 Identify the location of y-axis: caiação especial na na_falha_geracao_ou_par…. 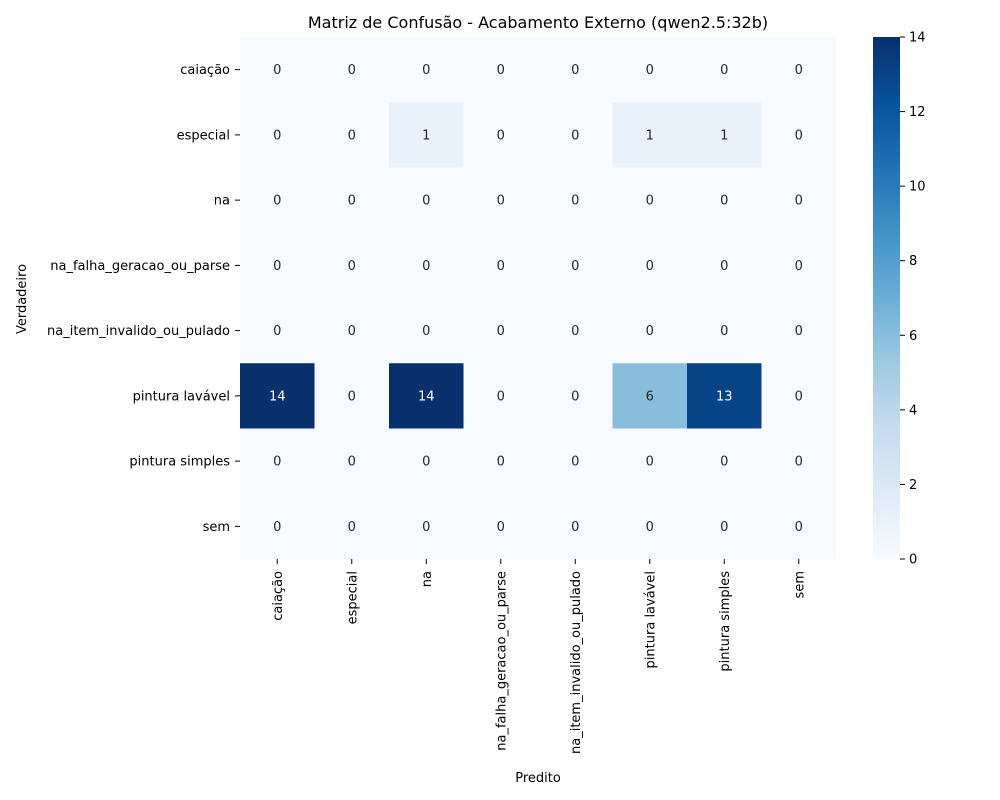
(143, 299).